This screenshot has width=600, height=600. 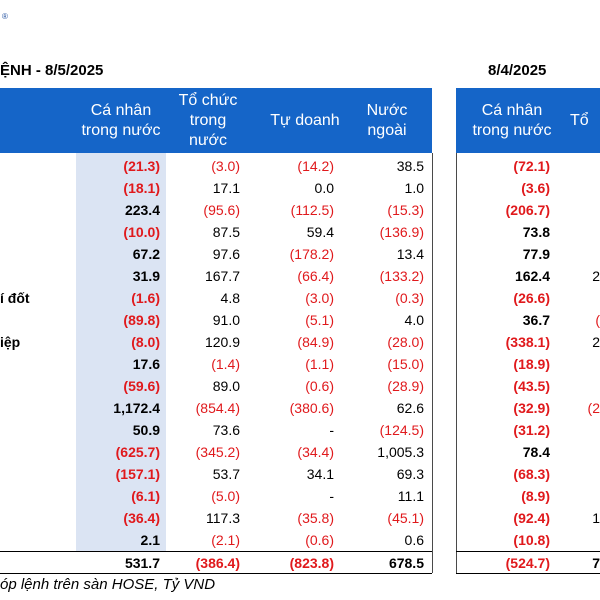 What do you see at coordinates (517, 70) in the screenshot?
I see `right-table-title: 8/4/2025` at bounding box center [517, 70].